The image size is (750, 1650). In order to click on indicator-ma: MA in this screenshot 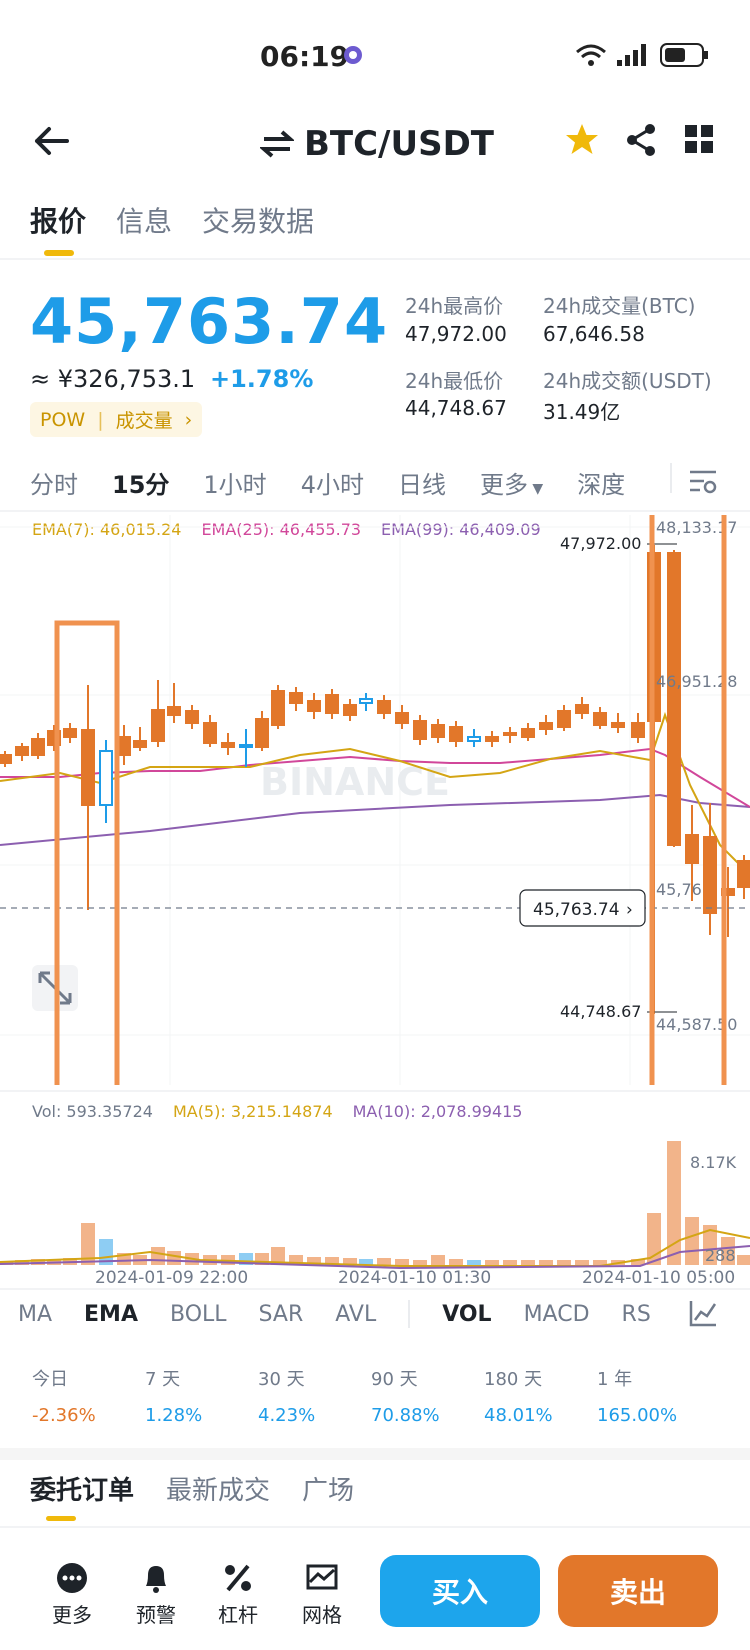, I will do `click(35, 1314)`.